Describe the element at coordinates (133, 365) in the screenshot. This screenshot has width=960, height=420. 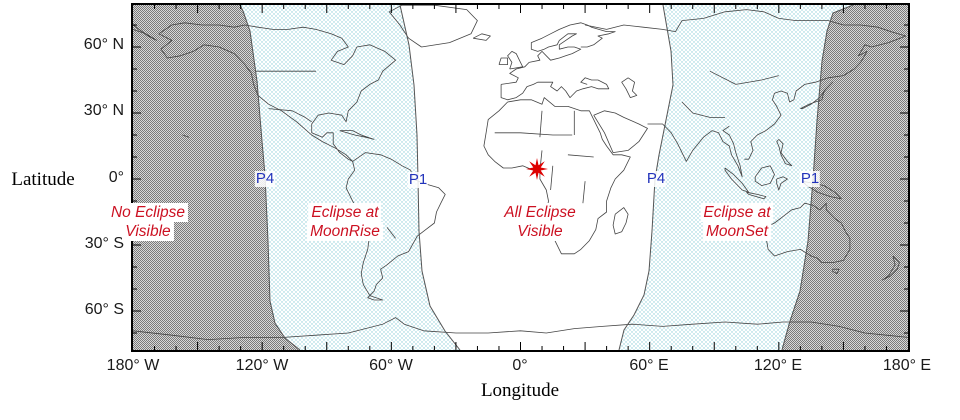
I see `x-tick-label-180w: 180° W` at that location.